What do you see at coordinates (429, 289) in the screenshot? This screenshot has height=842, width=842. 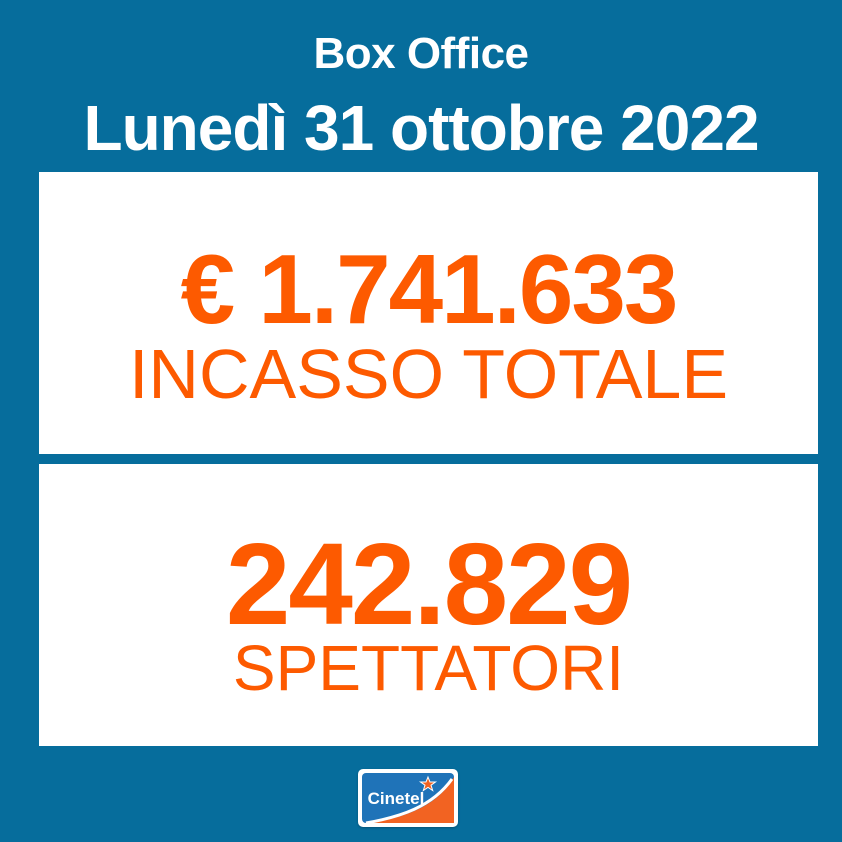 I see `revenue-value: € 1.741.633` at bounding box center [429, 289].